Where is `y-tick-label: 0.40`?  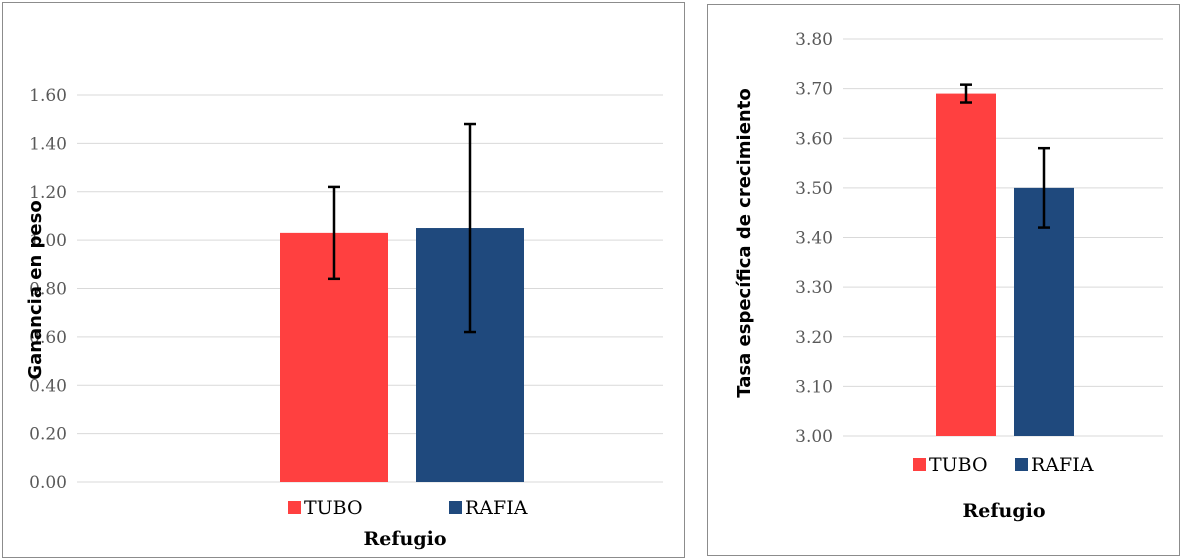 y-tick-label: 0.40 is located at coordinates (48, 386).